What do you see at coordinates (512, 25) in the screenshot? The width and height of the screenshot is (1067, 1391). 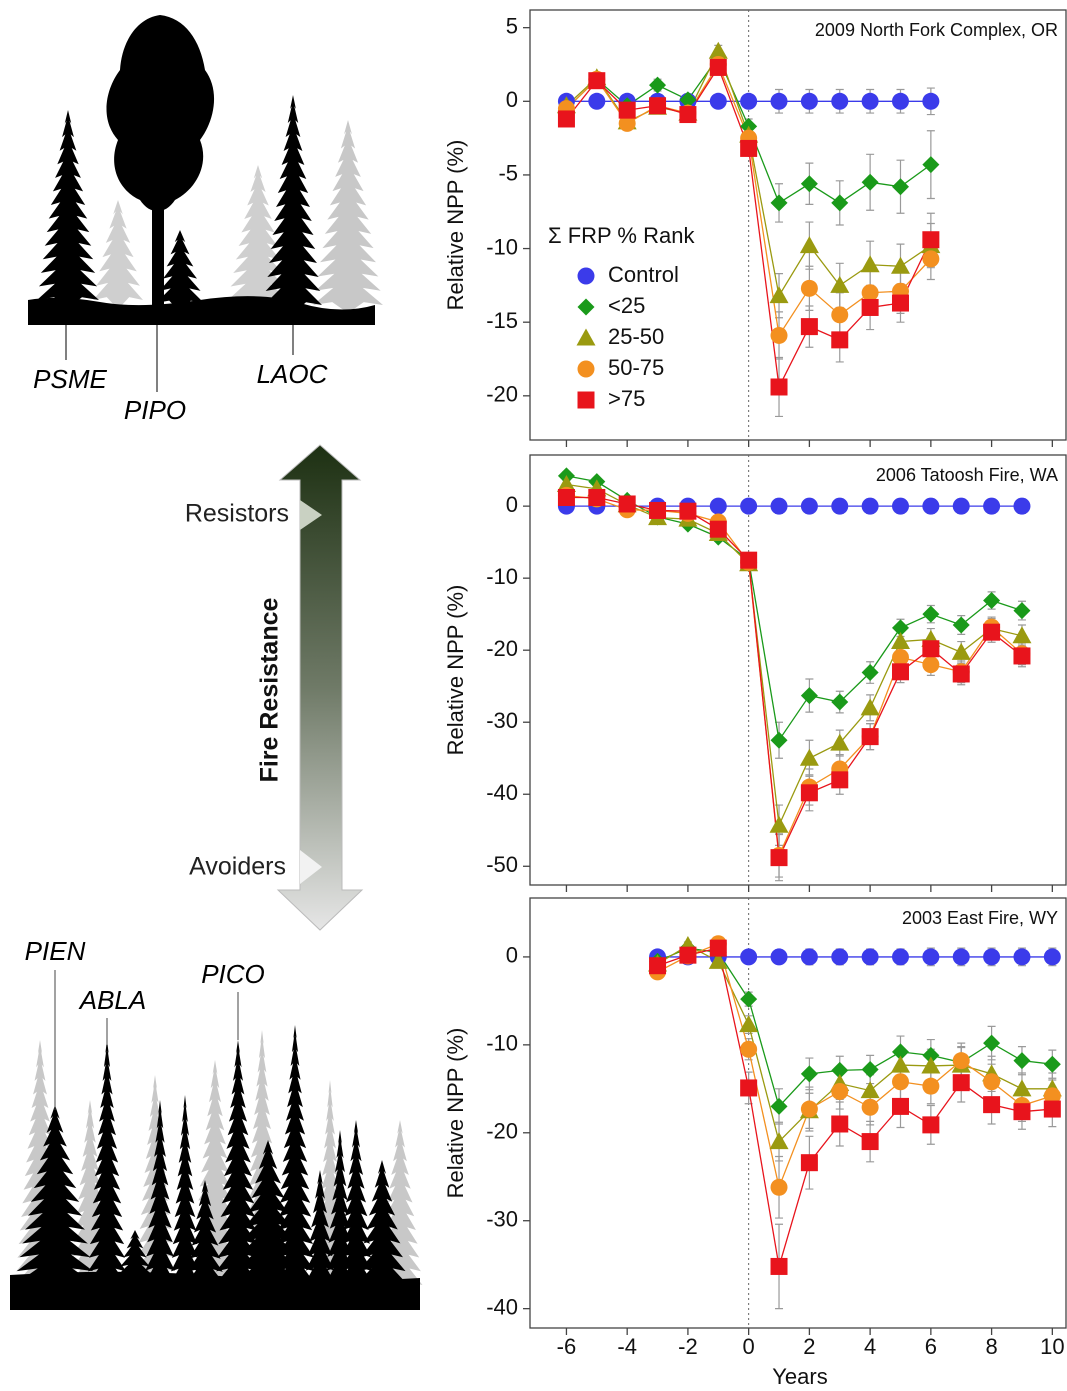 I see `y-tick-label: 5` at bounding box center [512, 25].